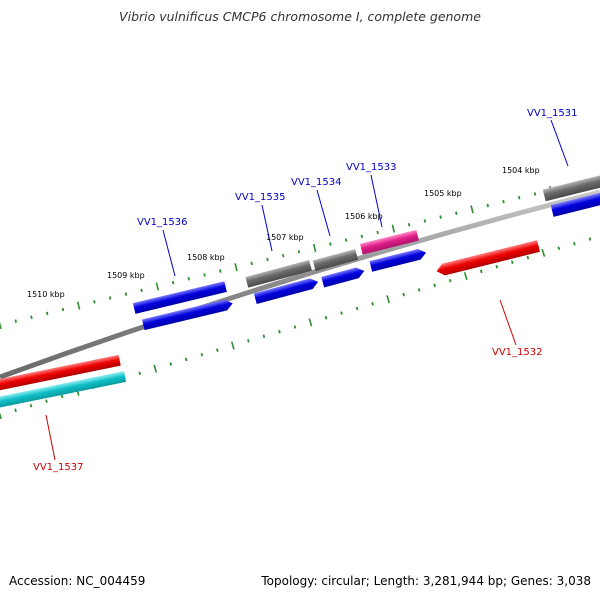 The width and height of the screenshot is (600, 600). I want to click on gene-label-vv1-1533: VV1_1533, so click(371, 167).